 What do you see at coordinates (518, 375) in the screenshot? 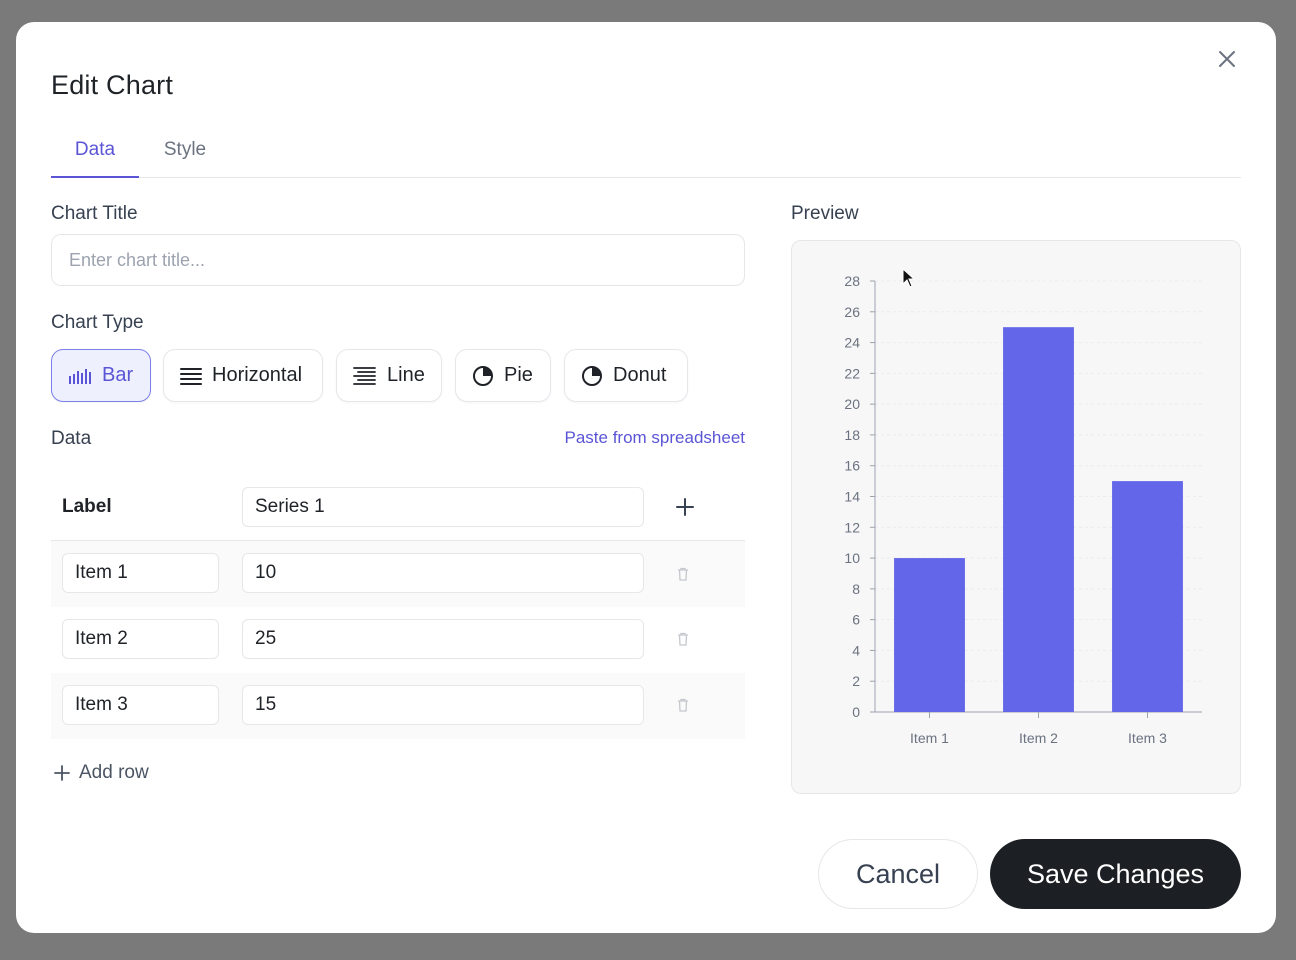
I see `chart-type-pie-label: Pie` at bounding box center [518, 375].